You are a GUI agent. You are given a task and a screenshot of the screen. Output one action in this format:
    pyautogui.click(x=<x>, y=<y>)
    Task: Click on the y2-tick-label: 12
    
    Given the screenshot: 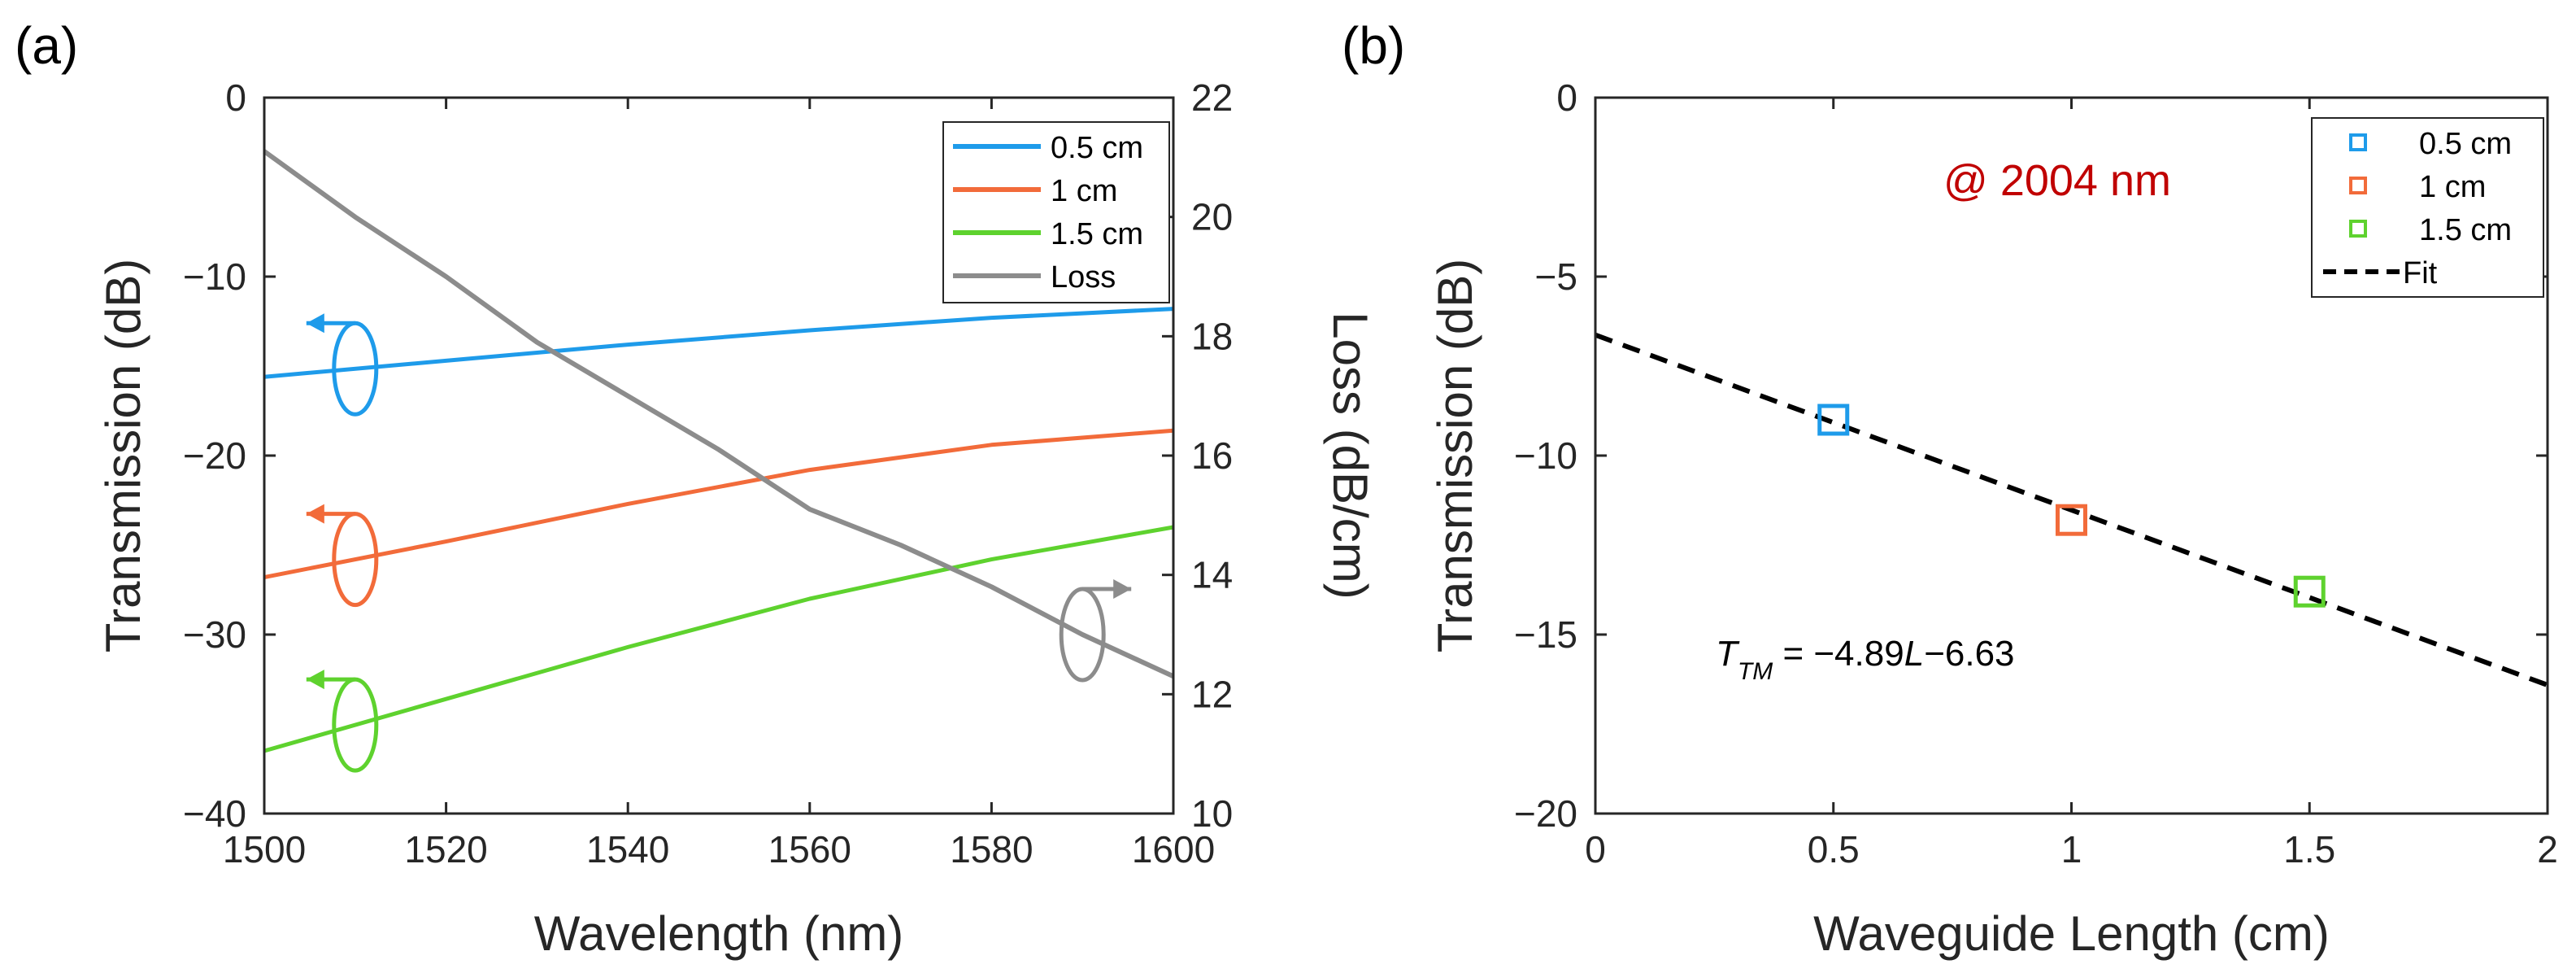 What is the action you would take?
    pyautogui.click(x=1212, y=694)
    